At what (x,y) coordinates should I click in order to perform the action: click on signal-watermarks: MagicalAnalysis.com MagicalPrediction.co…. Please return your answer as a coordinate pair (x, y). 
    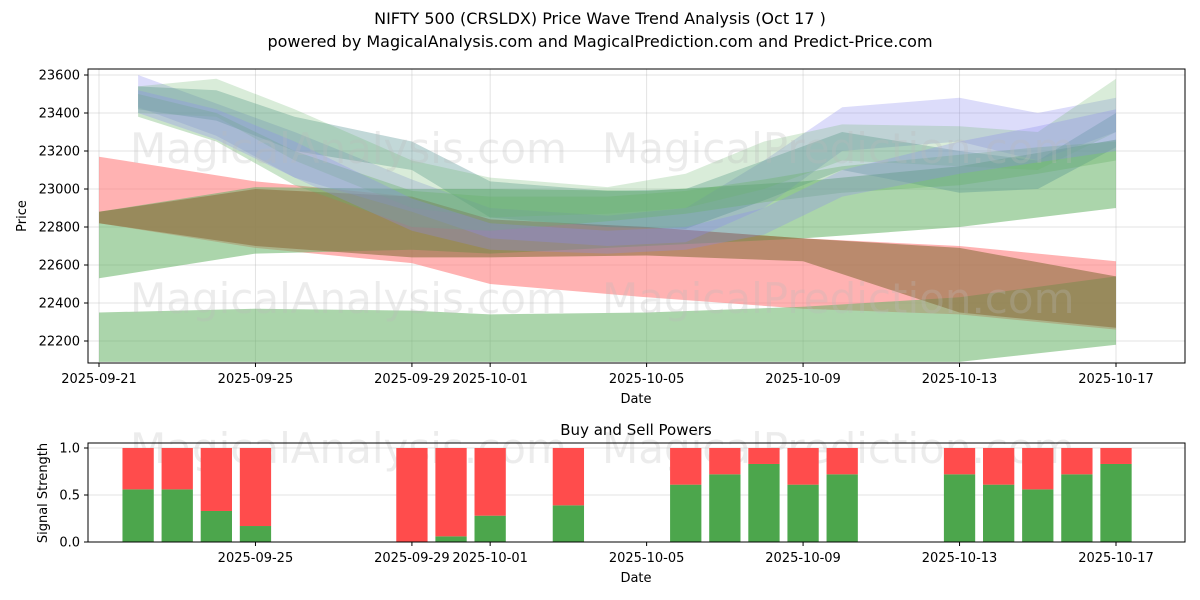
    Looking at the image, I should click on (602, 448).